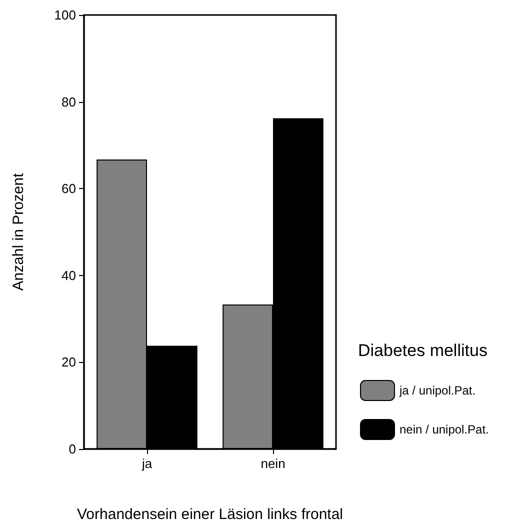 Image resolution: width=527 pixels, height=527 pixels. I want to click on y-tick-label: 60, so click(69, 188).